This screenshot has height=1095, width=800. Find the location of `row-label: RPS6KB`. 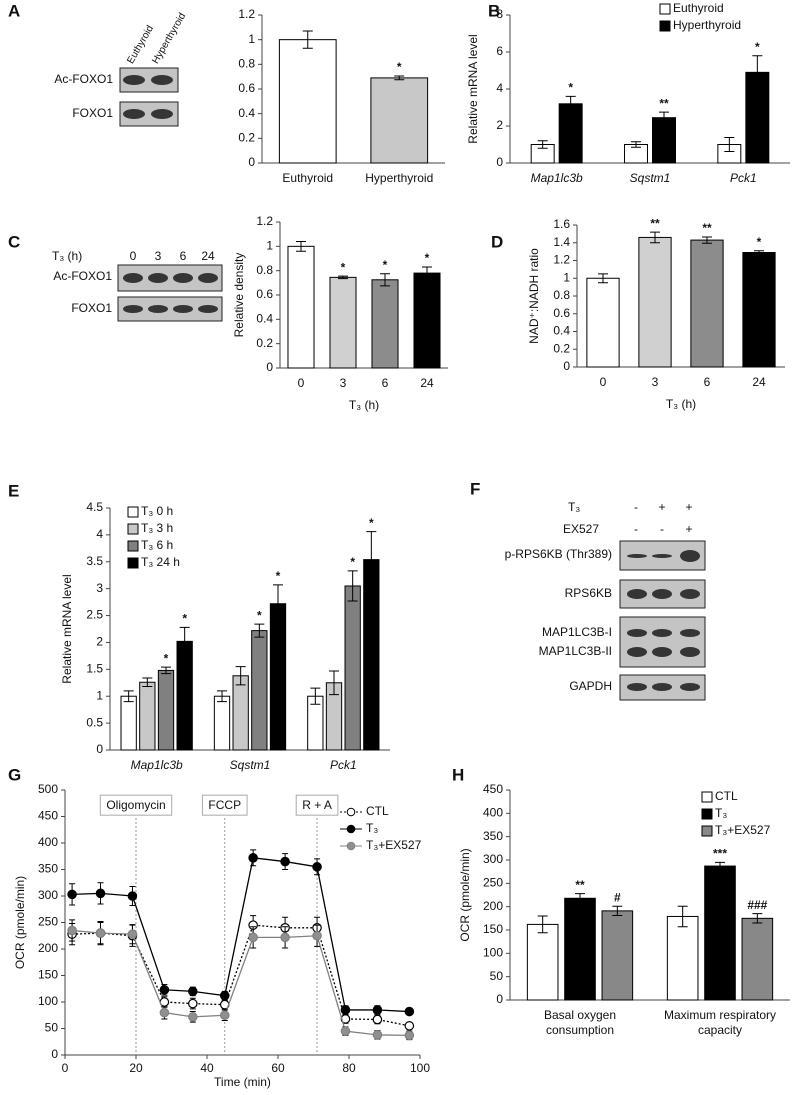

row-label: RPS6KB is located at coordinates (588, 593).